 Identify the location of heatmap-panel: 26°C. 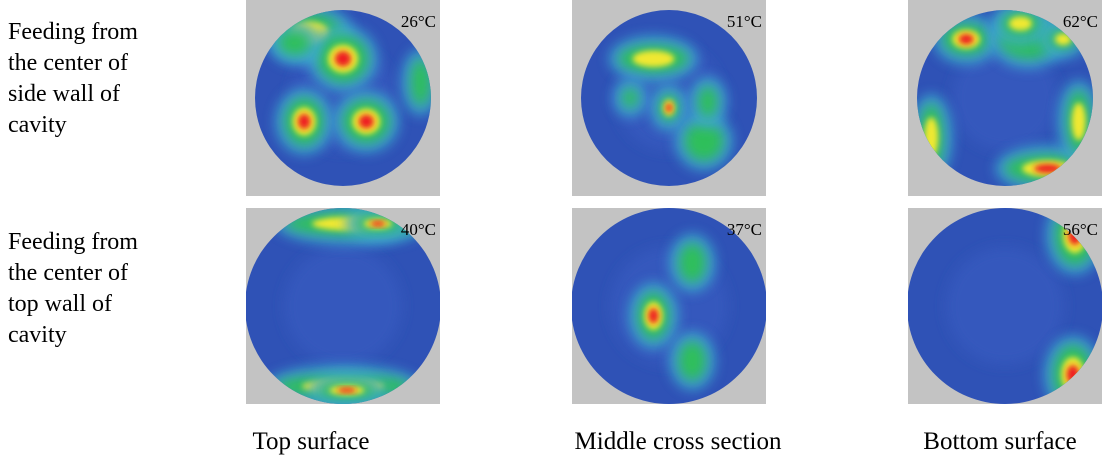
(343, 98).